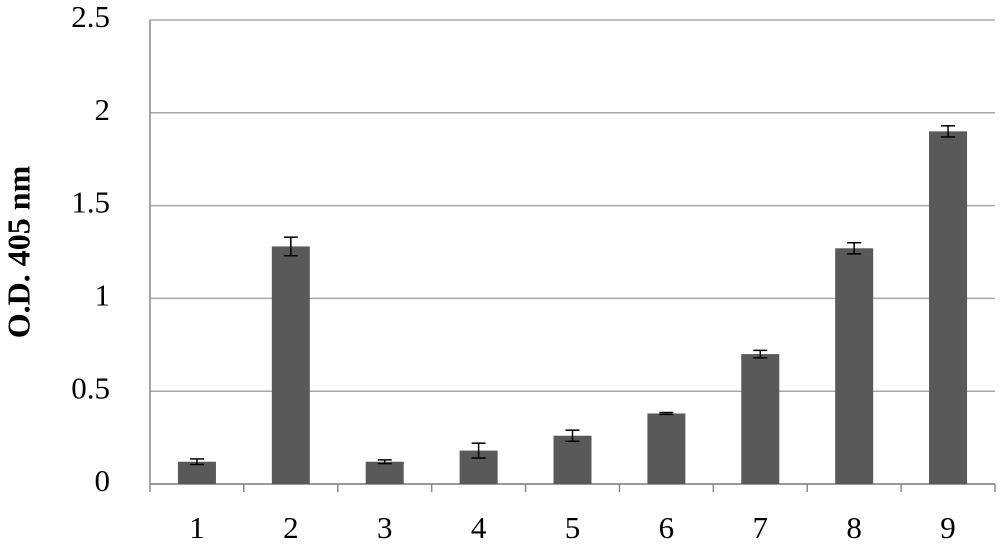 The image size is (1000, 554). I want to click on x-tick-label: 4, so click(479, 527).